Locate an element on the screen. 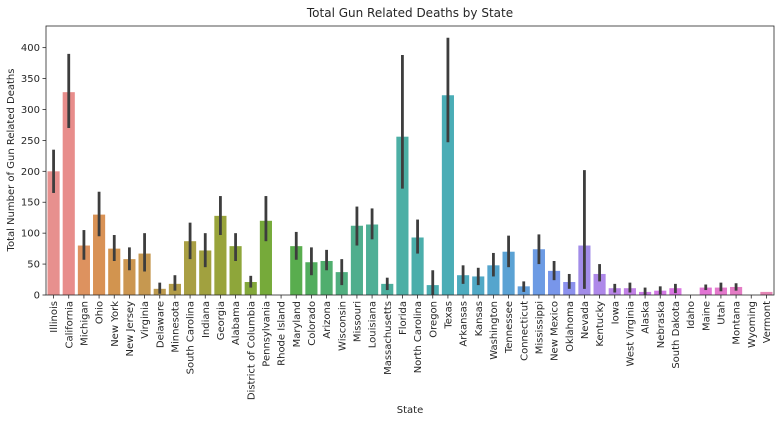  y-tick-label: 100 is located at coordinates (30, 234).